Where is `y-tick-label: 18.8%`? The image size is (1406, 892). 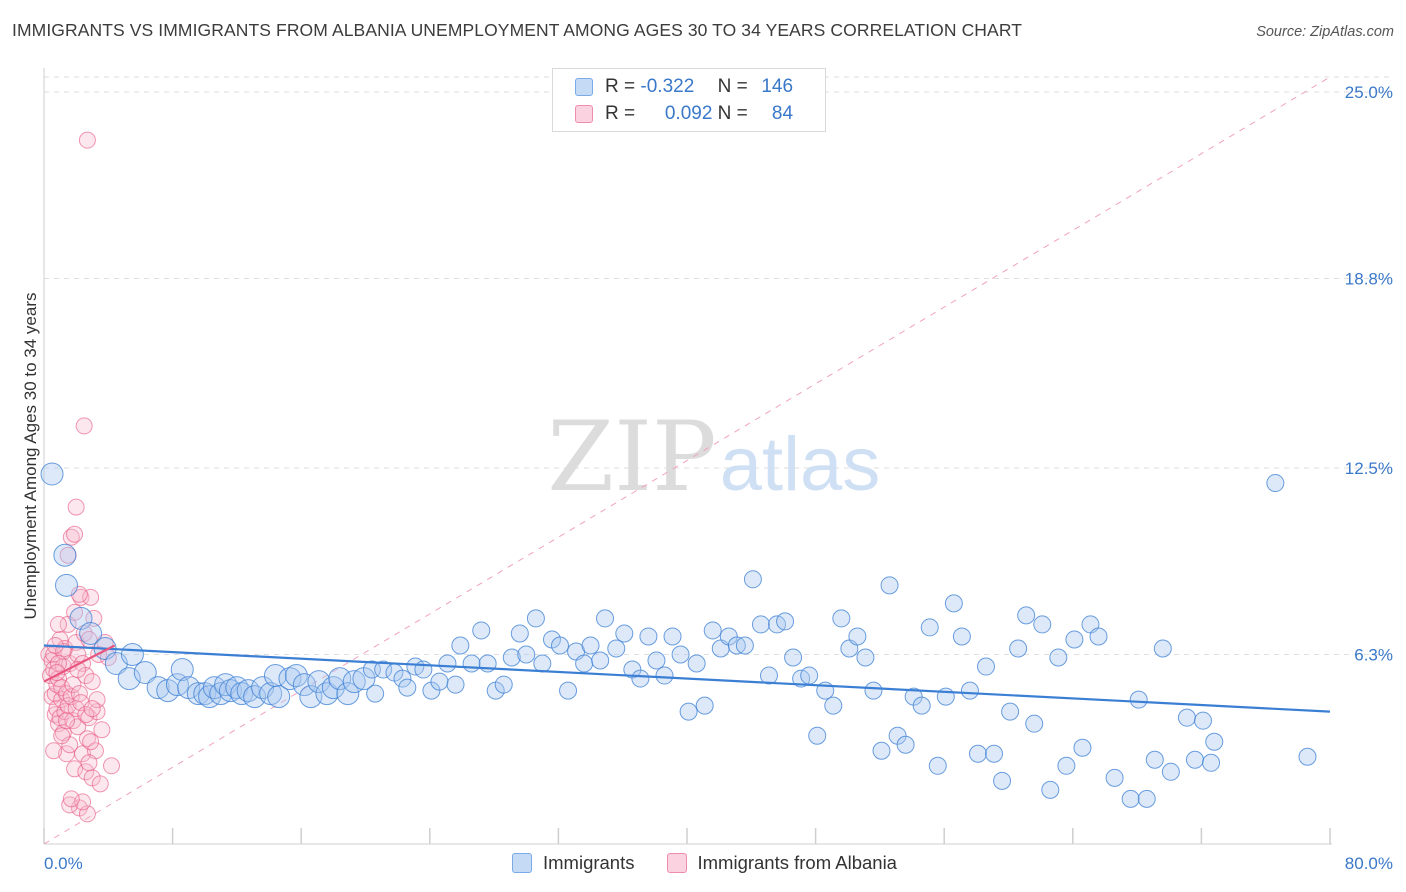 y-tick-label: 18.8% is located at coordinates (1369, 279).